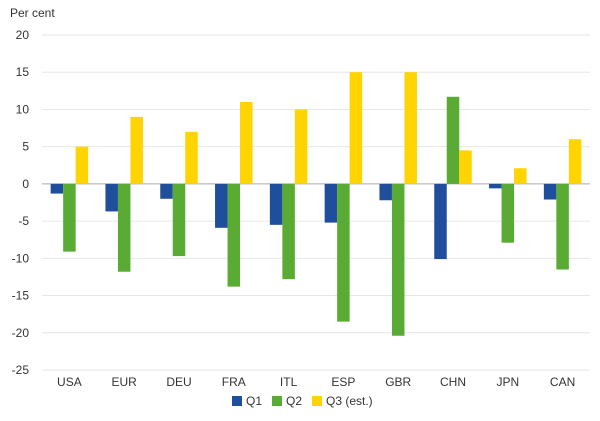 The image size is (600, 421). What do you see at coordinates (331, 203) in the screenshot?
I see `bar-esp-q1` at bounding box center [331, 203].